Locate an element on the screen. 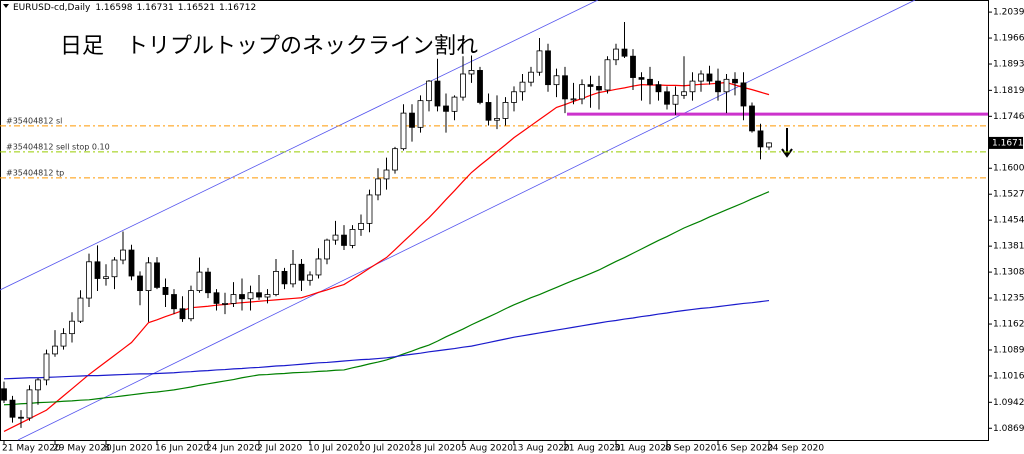 Image resolution: width=1024 pixels, height=454 pixels. price-box is located at coordinates (1006, 142).